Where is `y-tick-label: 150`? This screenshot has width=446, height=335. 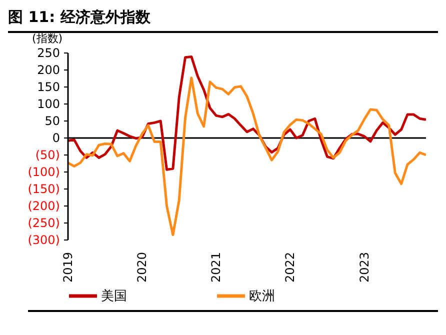
y-tick-label: 150 is located at coordinates (48, 87).